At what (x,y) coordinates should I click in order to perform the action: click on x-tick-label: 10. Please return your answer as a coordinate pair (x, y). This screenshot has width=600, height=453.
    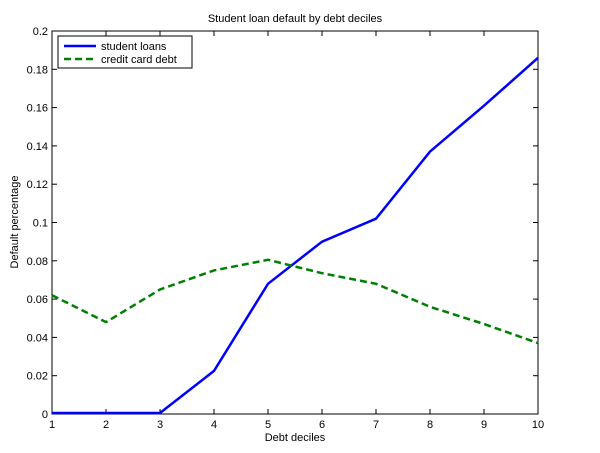
    Looking at the image, I should click on (538, 425).